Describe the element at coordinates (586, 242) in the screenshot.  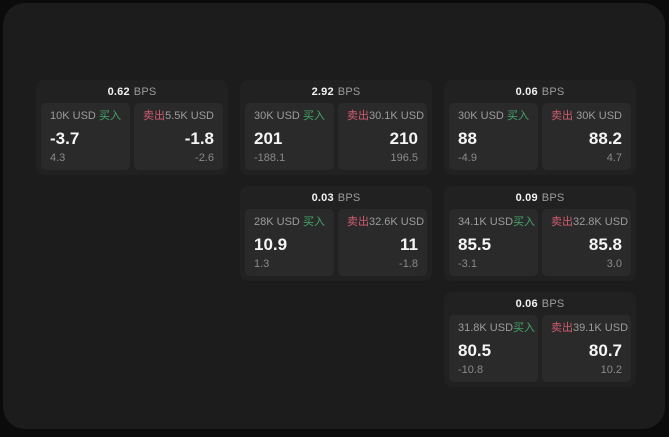
I see `sell-panel: 卖出 32.8K USD 85.8 3.0` at that location.